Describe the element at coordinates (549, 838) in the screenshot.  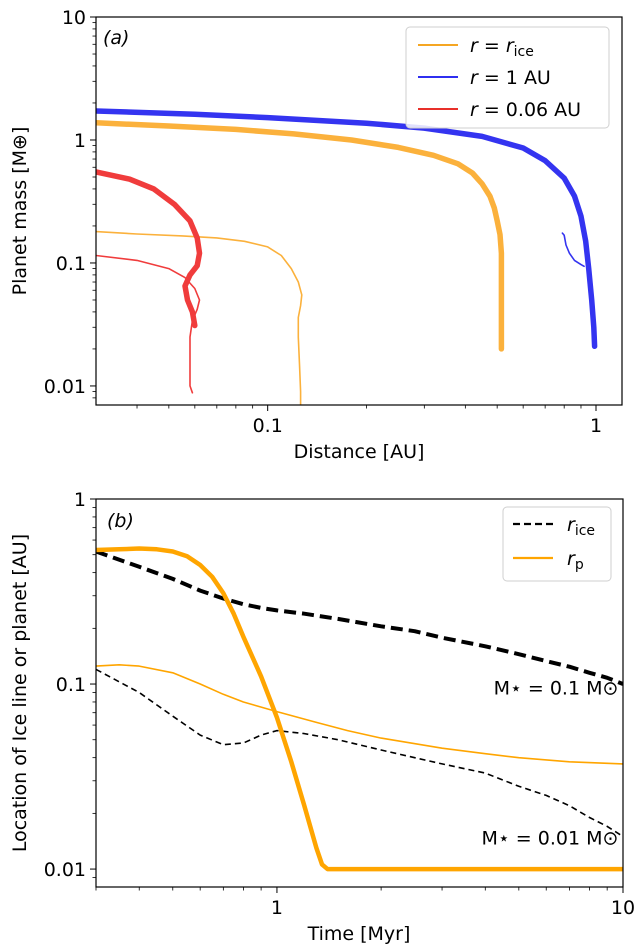
I see `annotation-1: M⋆ = 0.01 M⊙` at that location.